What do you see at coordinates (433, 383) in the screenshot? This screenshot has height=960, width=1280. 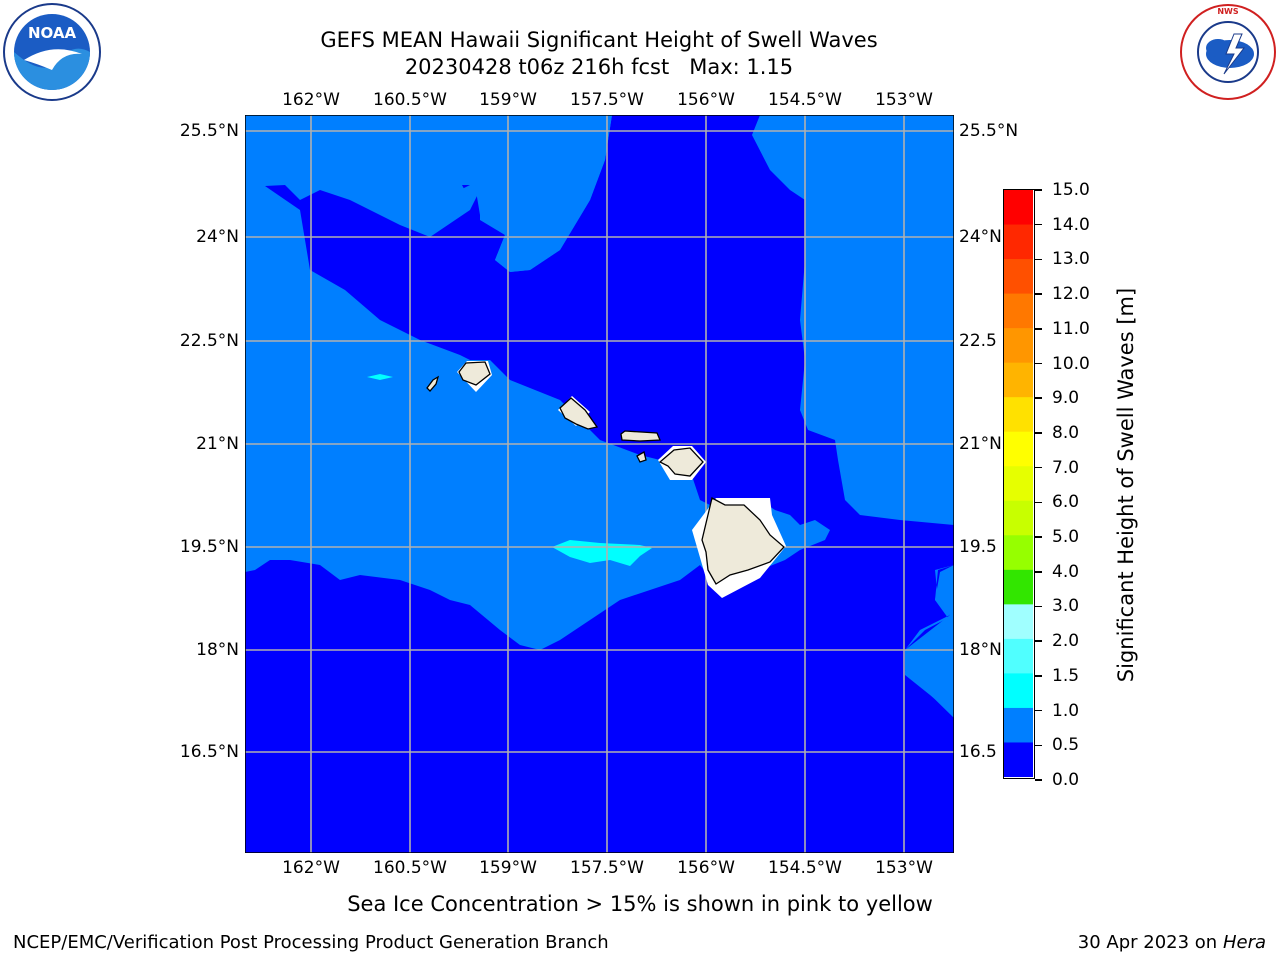 I see `island-niihau` at bounding box center [433, 383].